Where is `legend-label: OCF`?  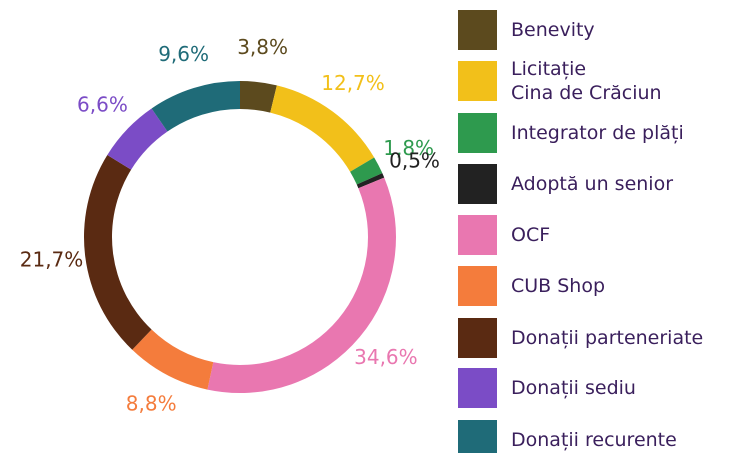
legend-label: OCF is located at coordinates (531, 235).